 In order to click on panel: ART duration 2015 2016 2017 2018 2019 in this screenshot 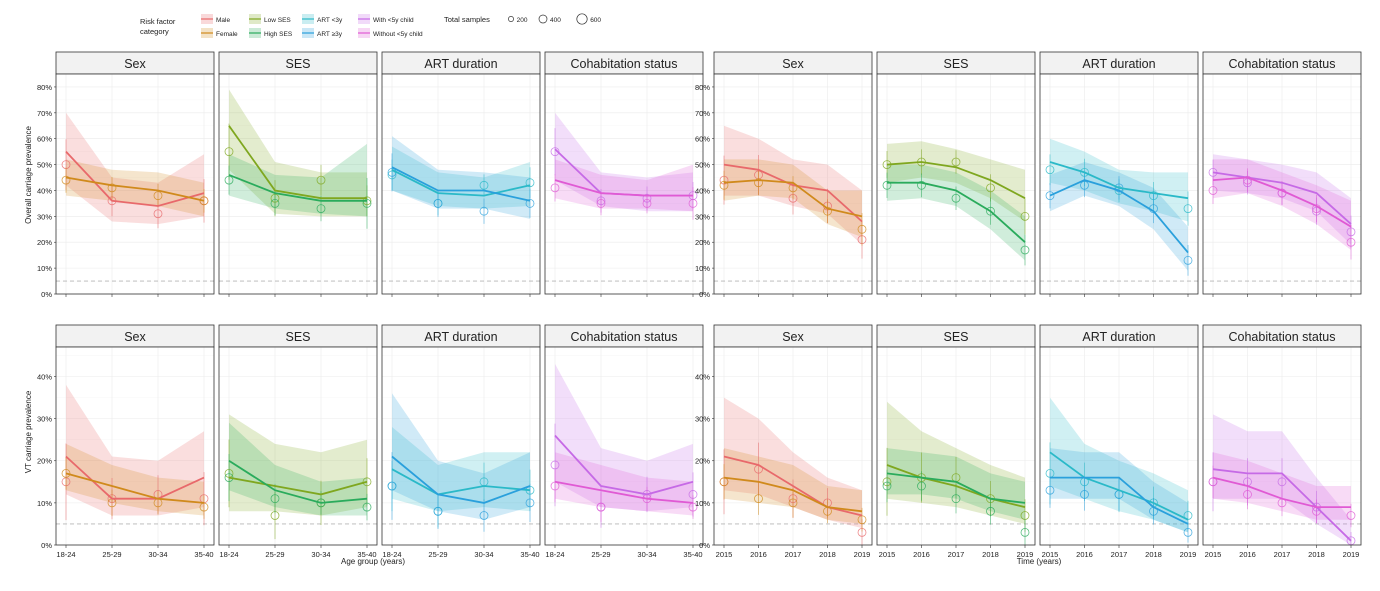, I will do `click(1119, 442)`.